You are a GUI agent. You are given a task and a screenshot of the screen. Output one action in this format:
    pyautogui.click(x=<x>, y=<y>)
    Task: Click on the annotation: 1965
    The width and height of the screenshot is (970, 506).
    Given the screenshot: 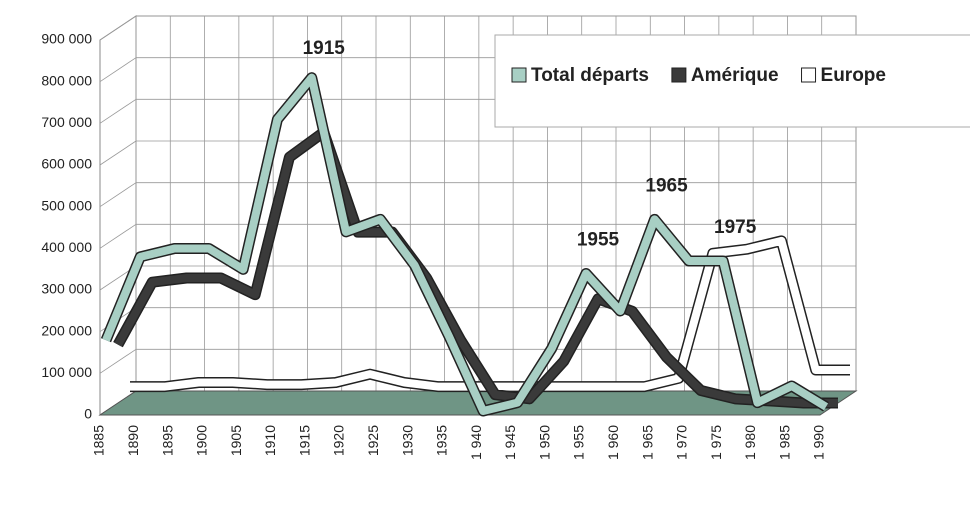 What is the action you would take?
    pyautogui.click(x=666, y=185)
    